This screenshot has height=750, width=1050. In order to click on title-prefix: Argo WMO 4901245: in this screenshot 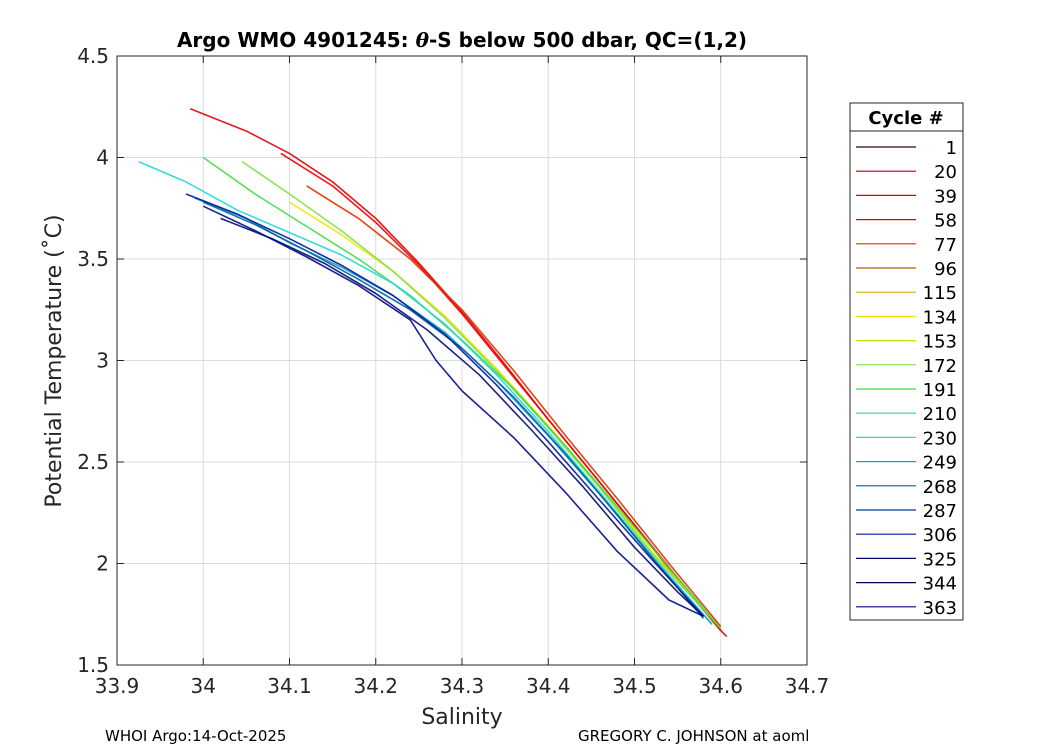, I will do `click(296, 40)`.